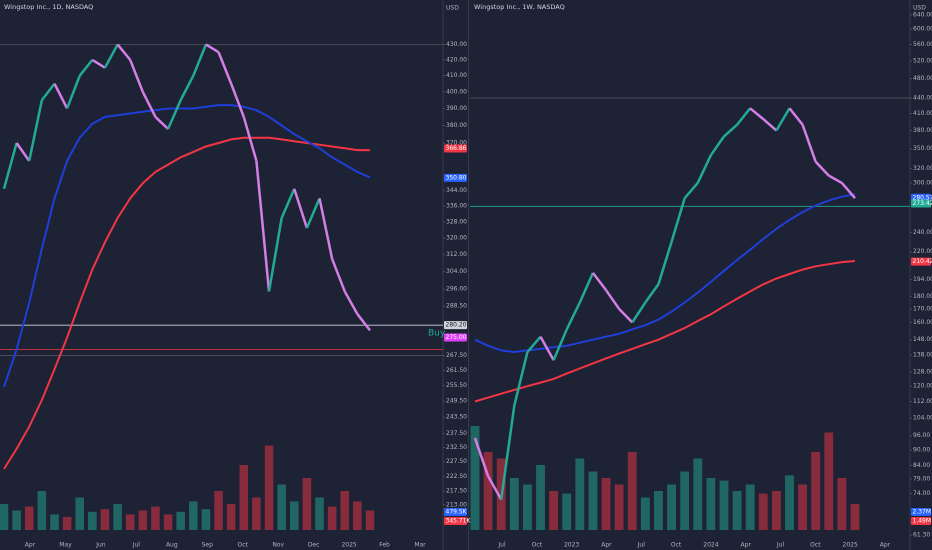 This screenshot has width=932, height=550. Describe the element at coordinates (922, 29) in the screenshot. I see `price-label: 600.00` at that location.